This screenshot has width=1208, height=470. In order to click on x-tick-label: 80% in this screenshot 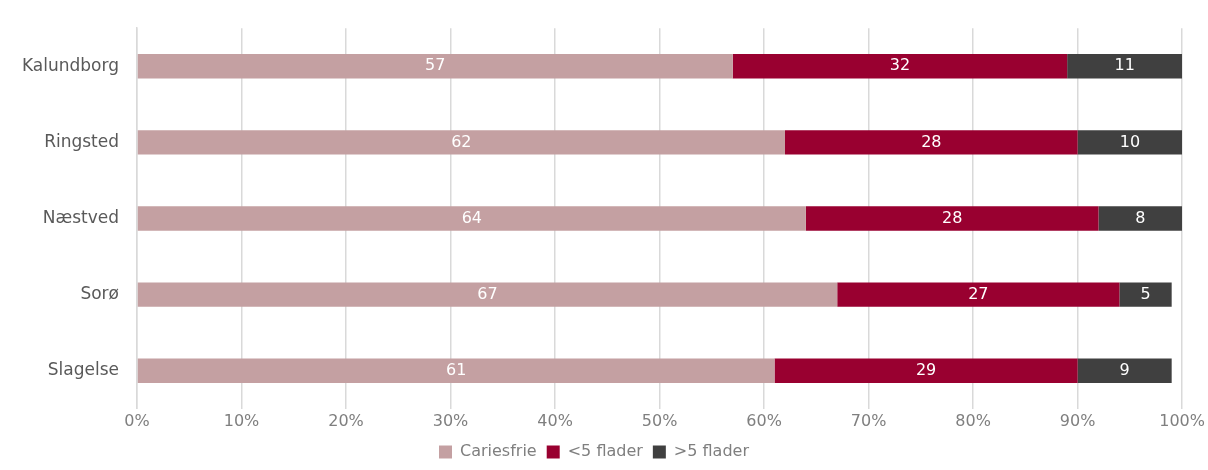, I will do `click(973, 420)`.